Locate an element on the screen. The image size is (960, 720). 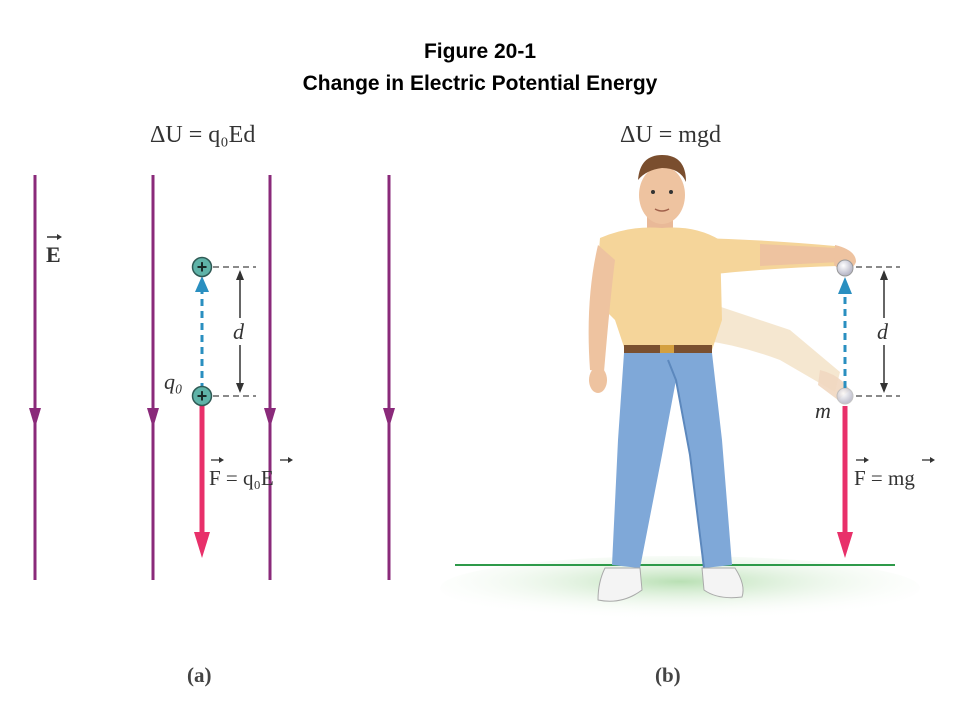
distance-bracket-b: d is located at coordinates (883, 331).